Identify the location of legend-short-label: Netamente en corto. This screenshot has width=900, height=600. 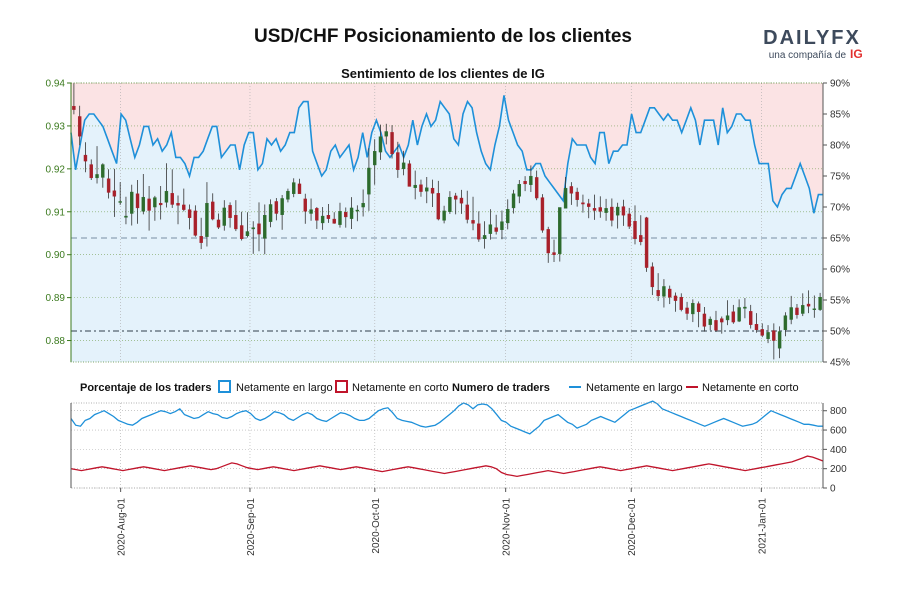
(400, 388).